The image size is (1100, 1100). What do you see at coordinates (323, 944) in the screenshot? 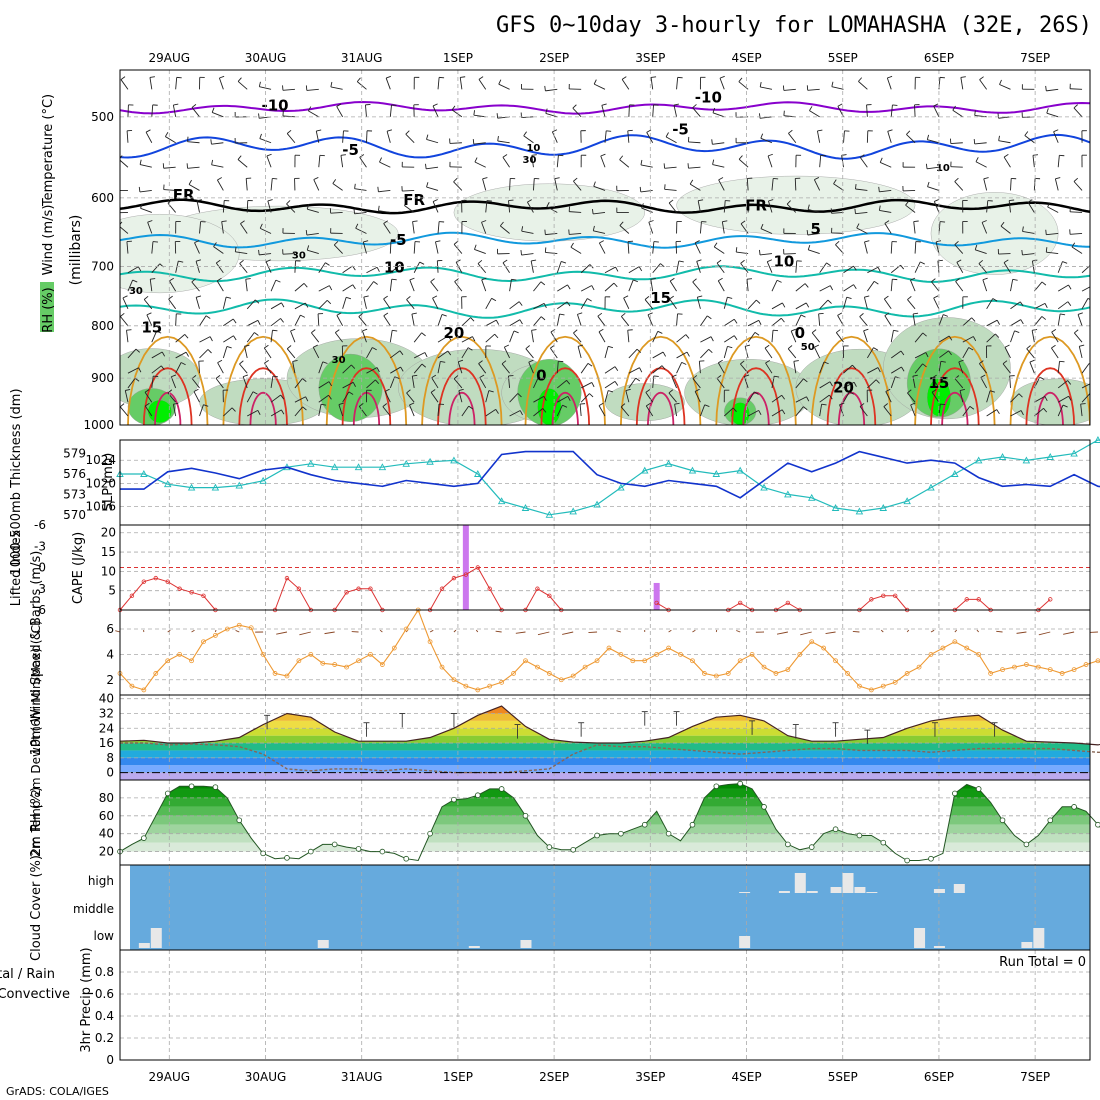
I see `cloud-bar` at bounding box center [323, 944].